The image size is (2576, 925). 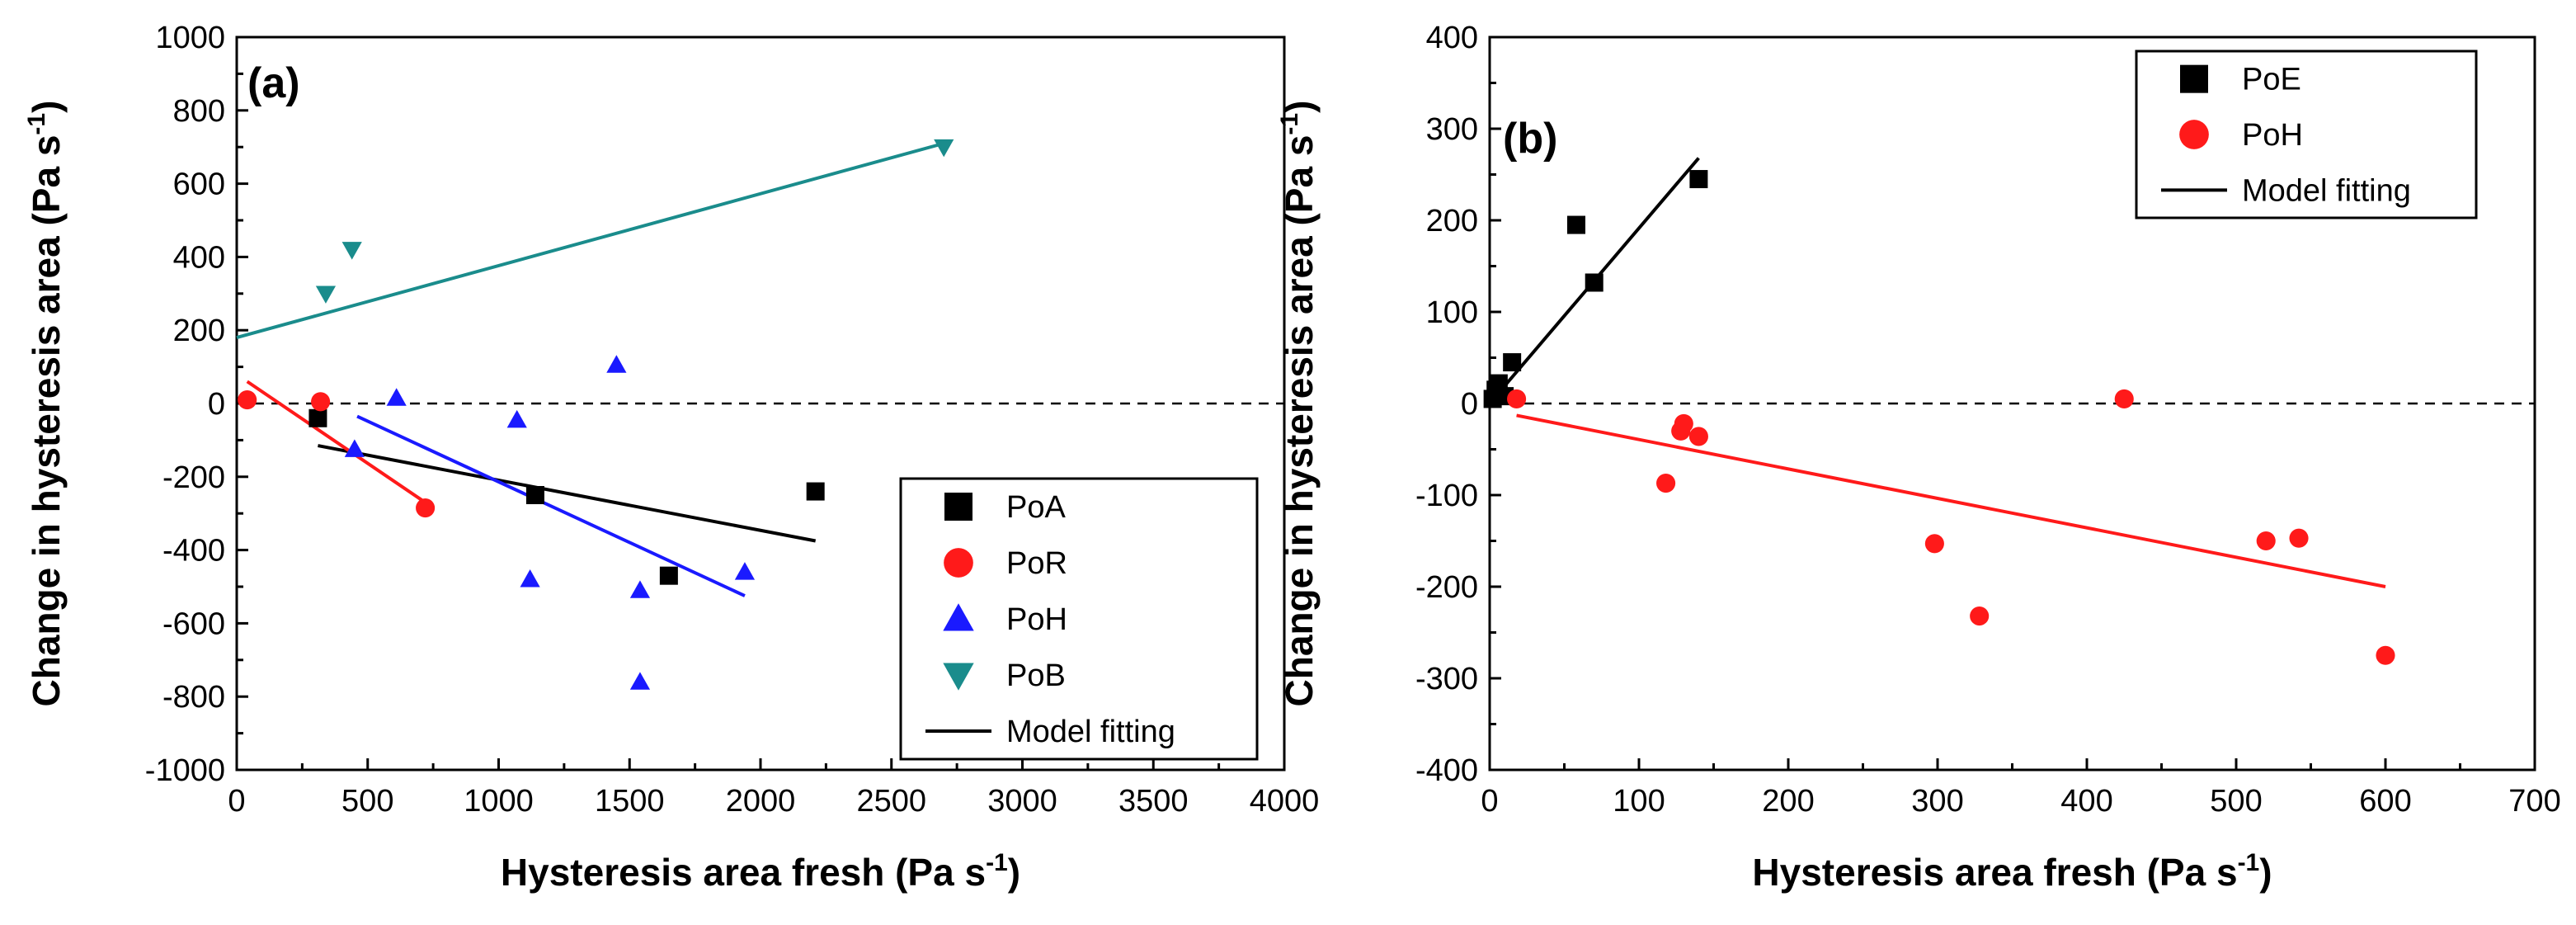 I want to click on legend-label-poa: PoA, so click(x=1036, y=508).